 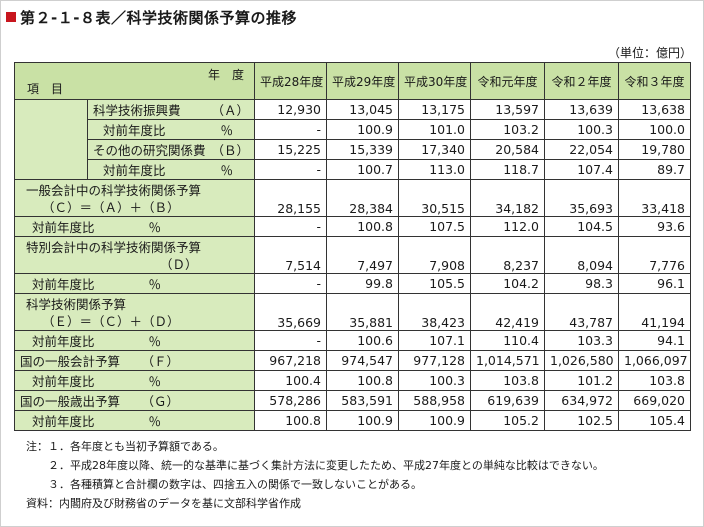 What do you see at coordinates (507, 109) in the screenshot?
I see `value-cell: 13,597` at bounding box center [507, 109].